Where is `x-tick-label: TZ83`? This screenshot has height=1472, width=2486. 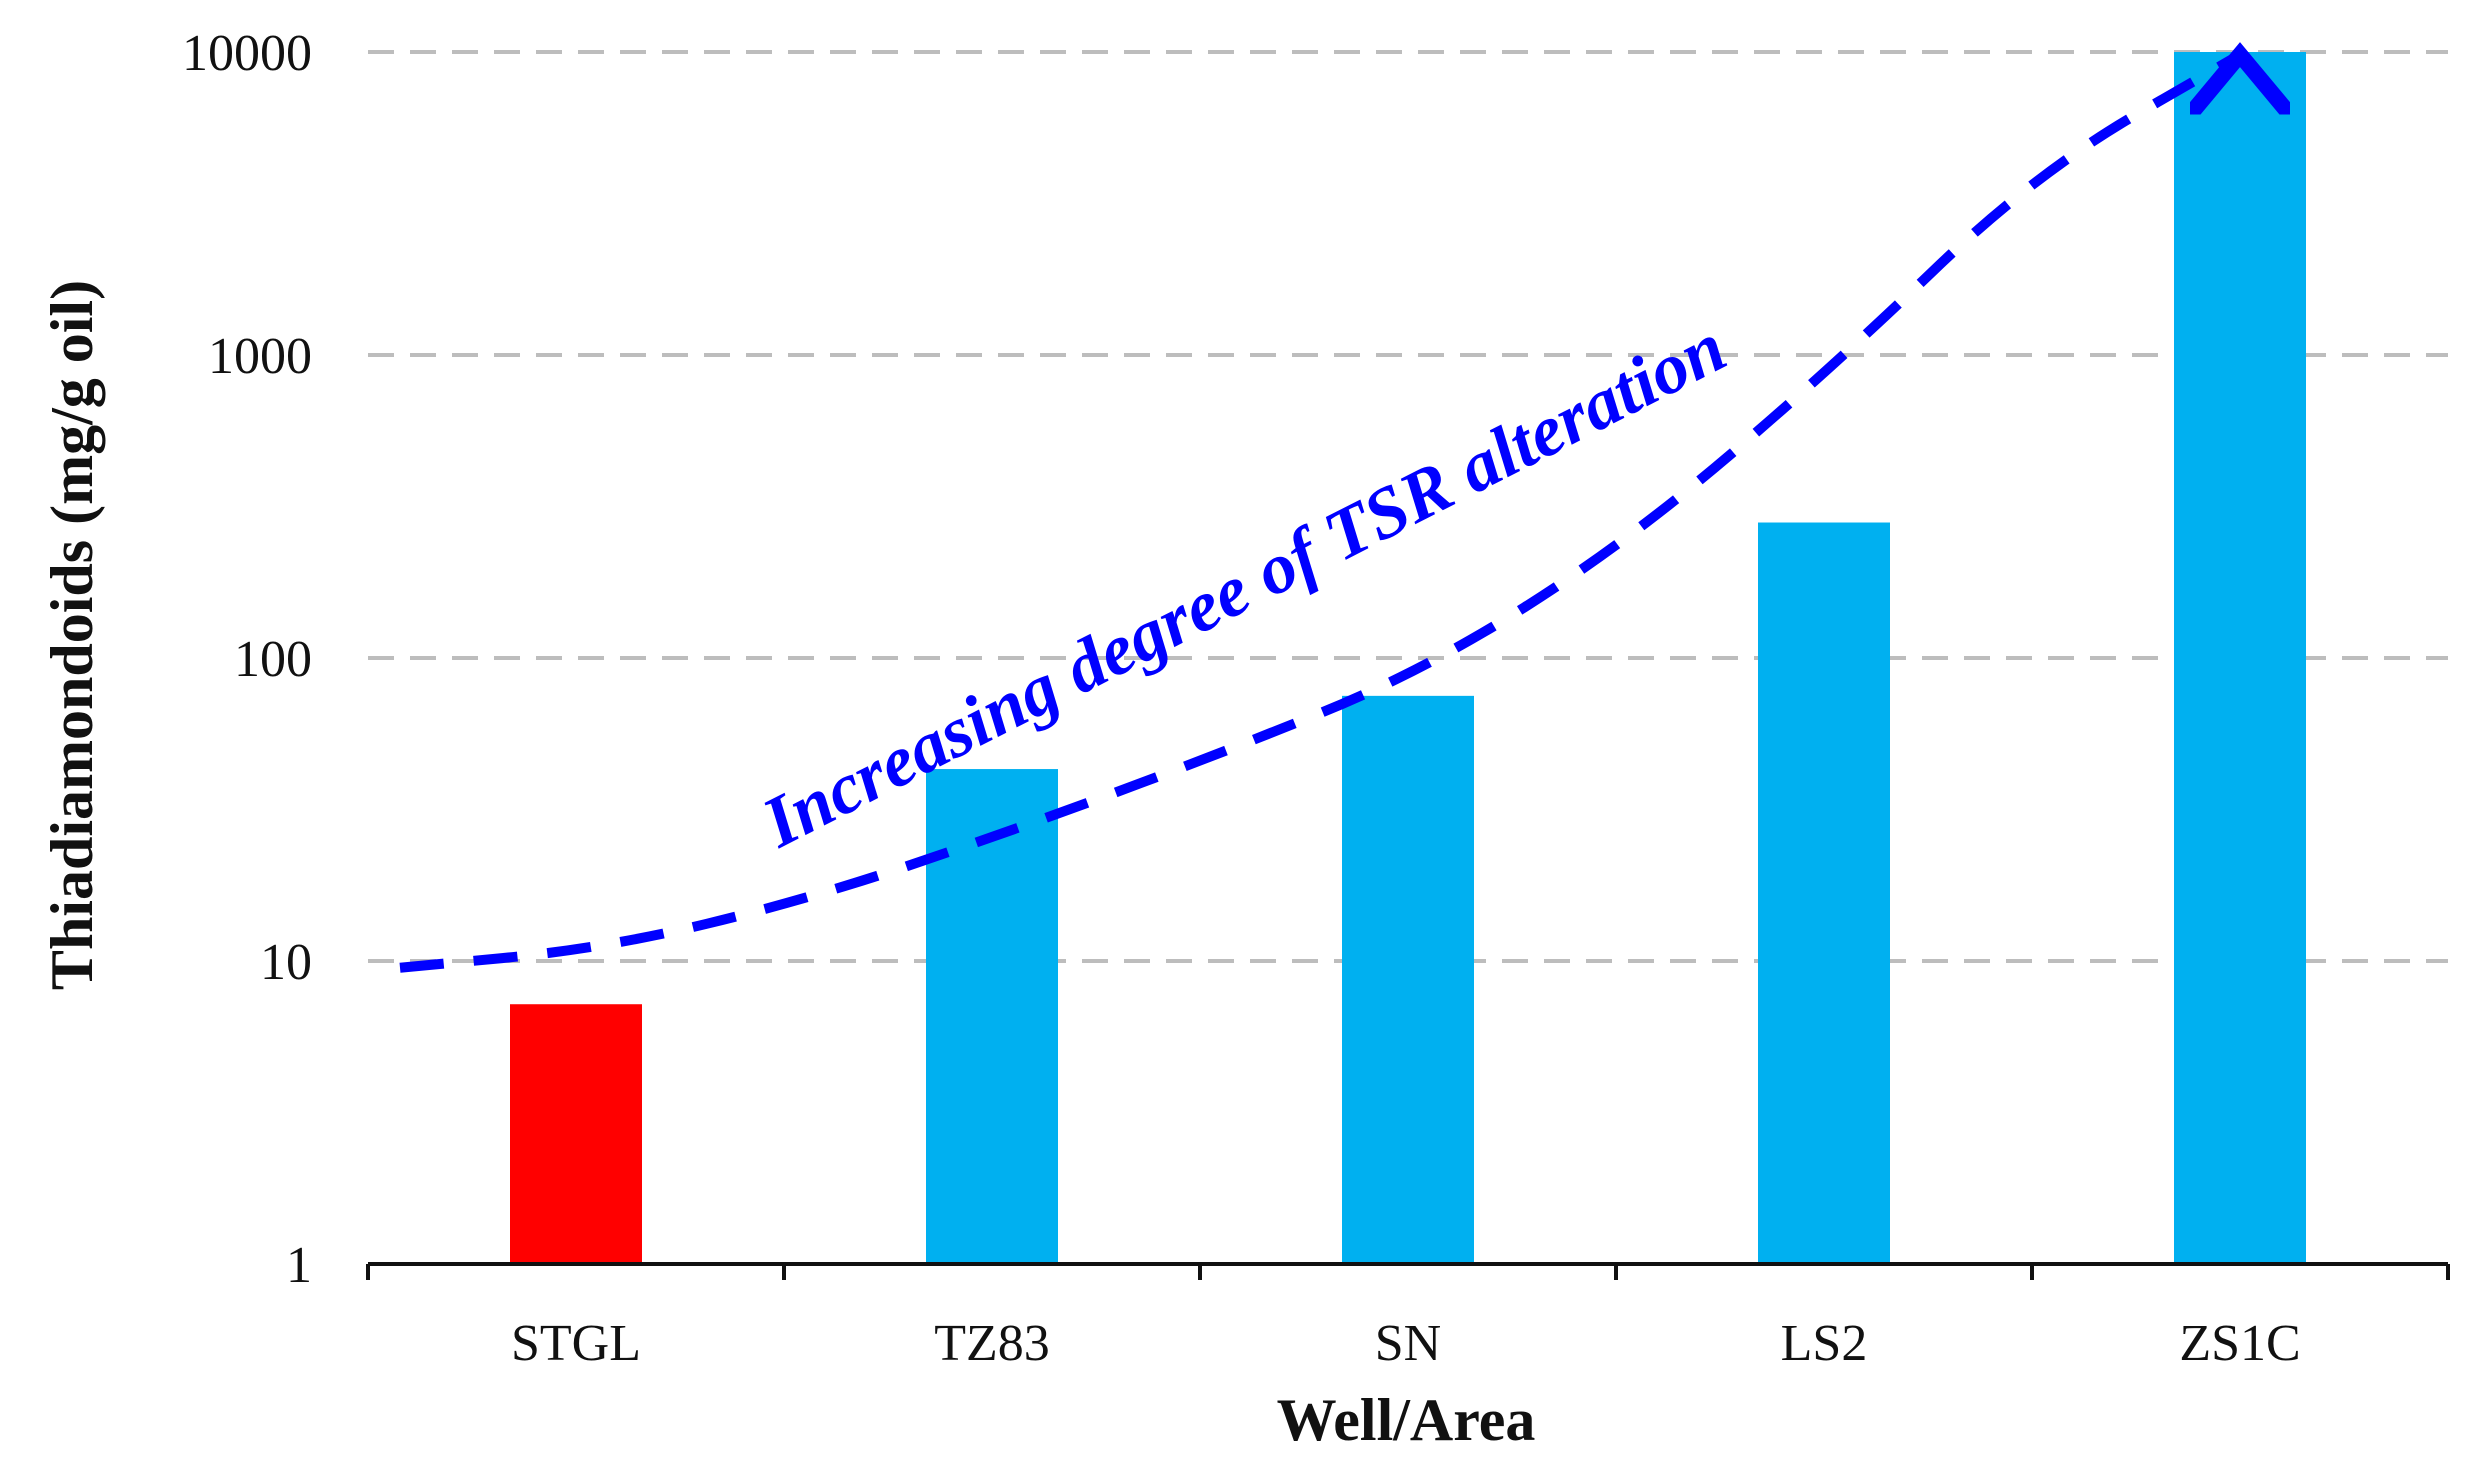 x-tick-label: TZ83 is located at coordinates (992, 1343).